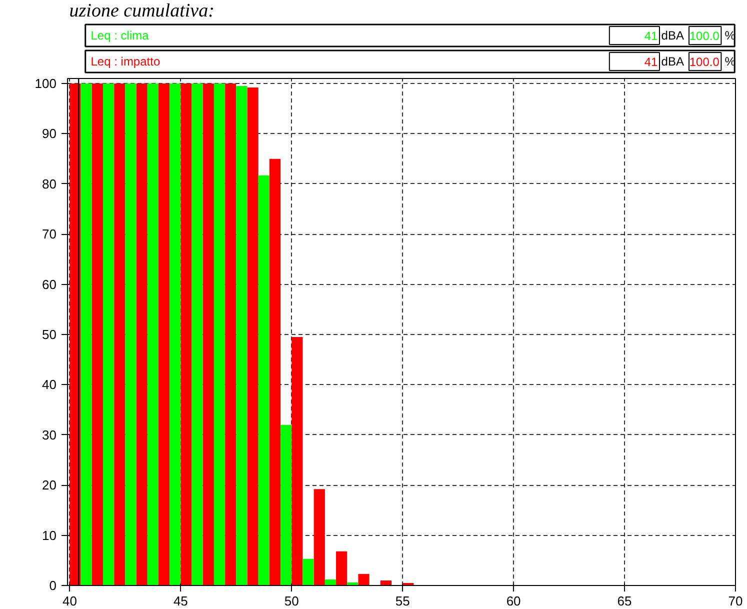  I want to click on y-tick-label: 60, so click(49, 284).